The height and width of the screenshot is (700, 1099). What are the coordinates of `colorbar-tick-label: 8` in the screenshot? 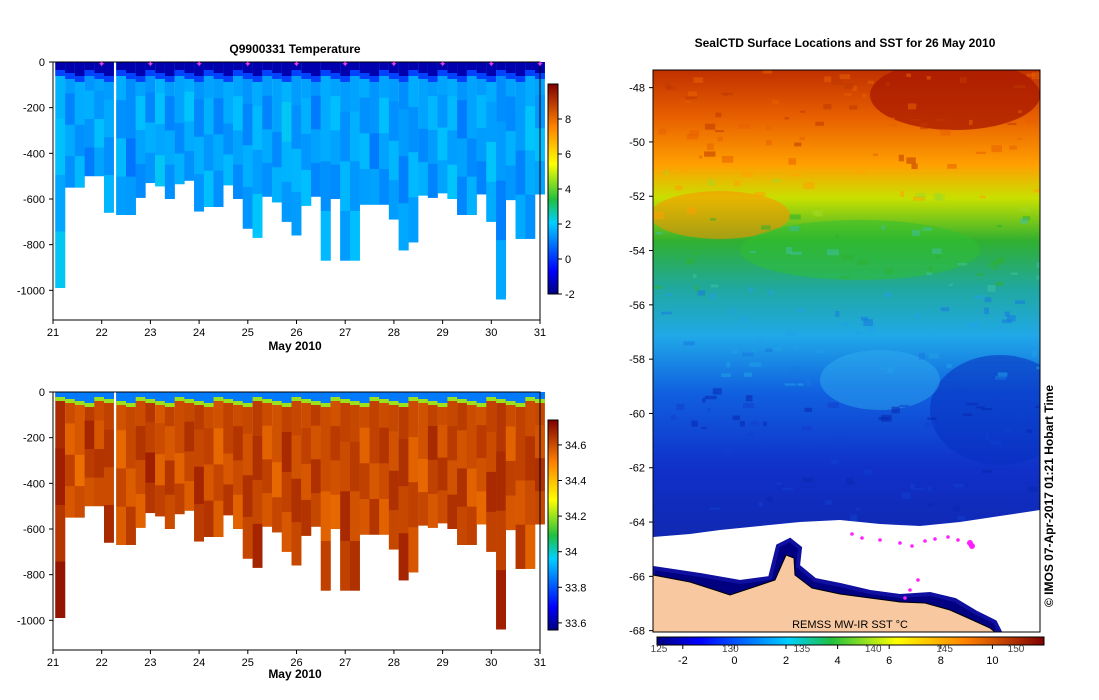 It's located at (568, 120).